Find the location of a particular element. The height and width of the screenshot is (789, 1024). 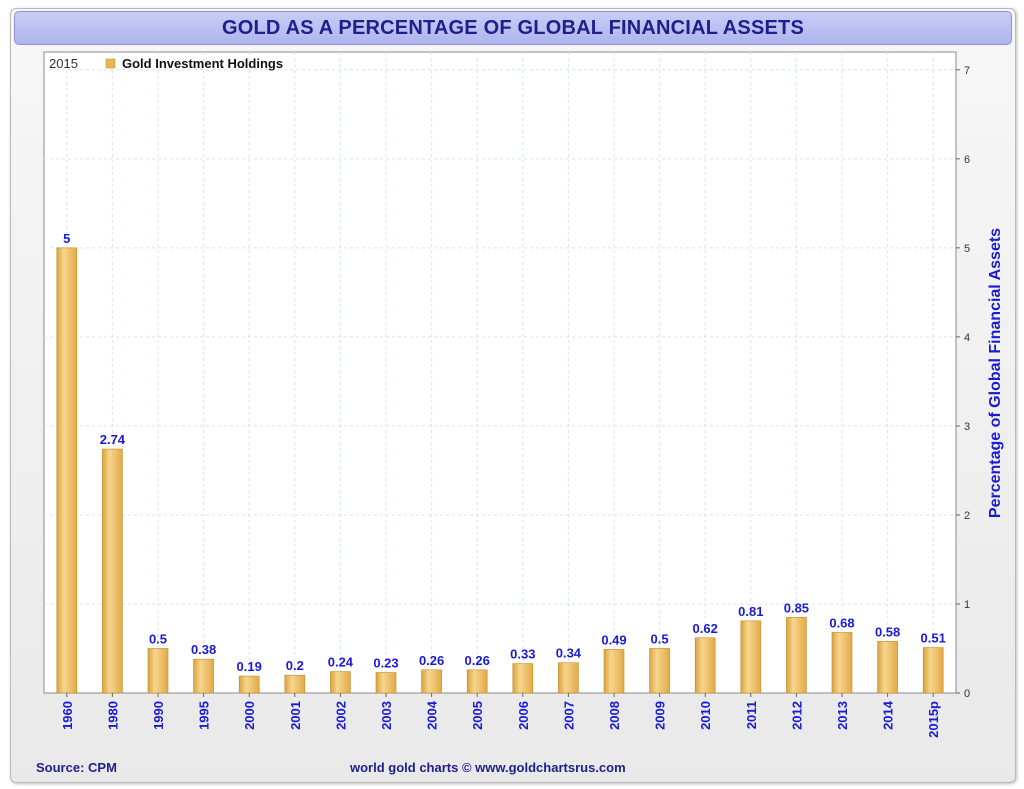

x-tick-label: 1990 is located at coordinates (158, 715).